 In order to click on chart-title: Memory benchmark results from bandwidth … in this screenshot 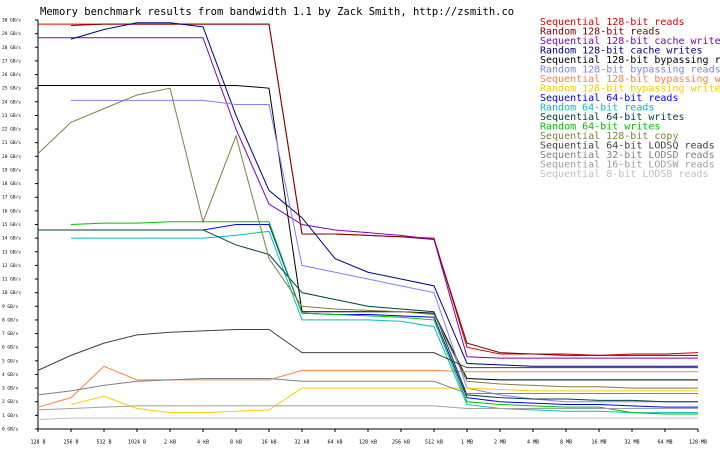, I will do `click(277, 12)`.